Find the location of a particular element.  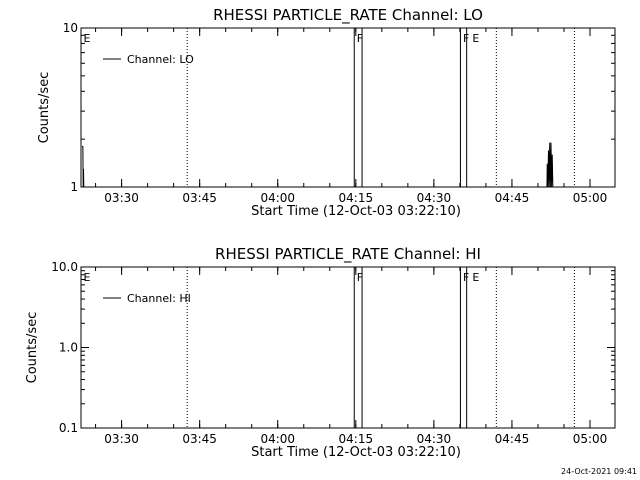

lo-legend-label: Channel: LO is located at coordinates (160, 59).